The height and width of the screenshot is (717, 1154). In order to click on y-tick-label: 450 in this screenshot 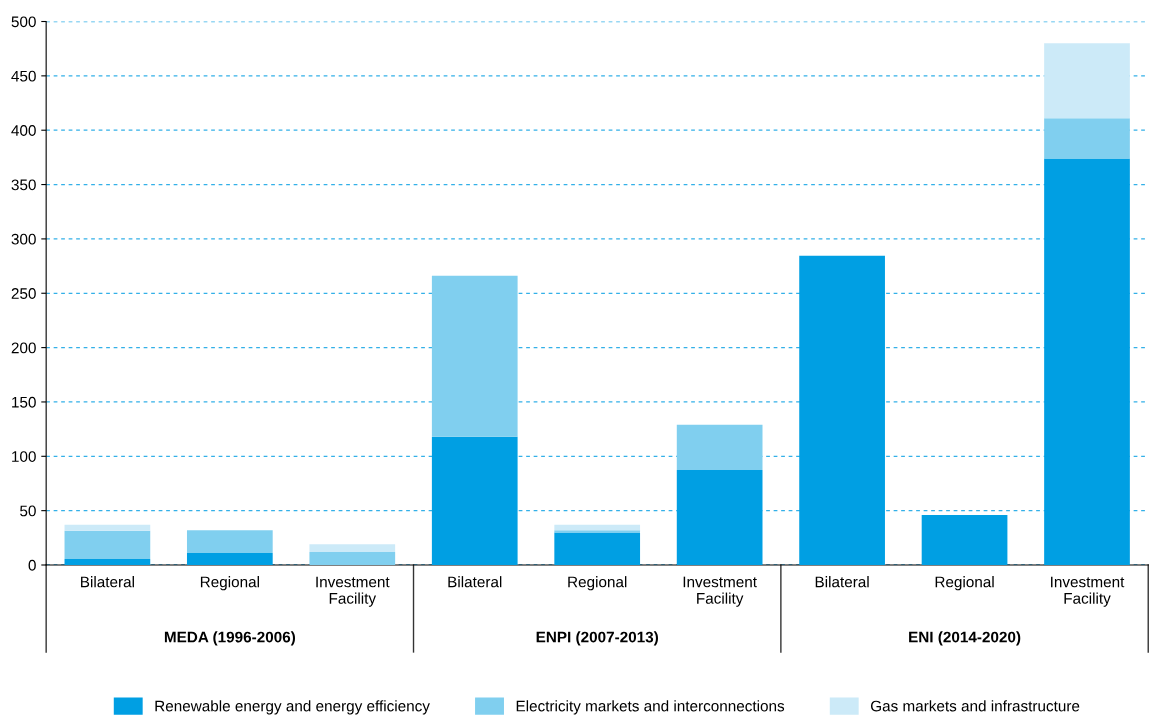, I will do `click(23, 76)`.